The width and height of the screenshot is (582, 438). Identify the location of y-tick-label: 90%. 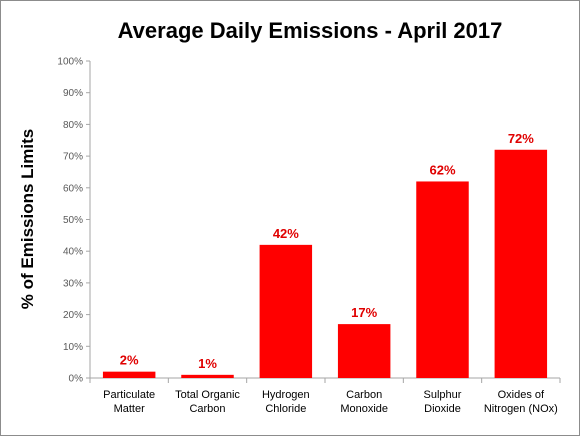
(73, 93).